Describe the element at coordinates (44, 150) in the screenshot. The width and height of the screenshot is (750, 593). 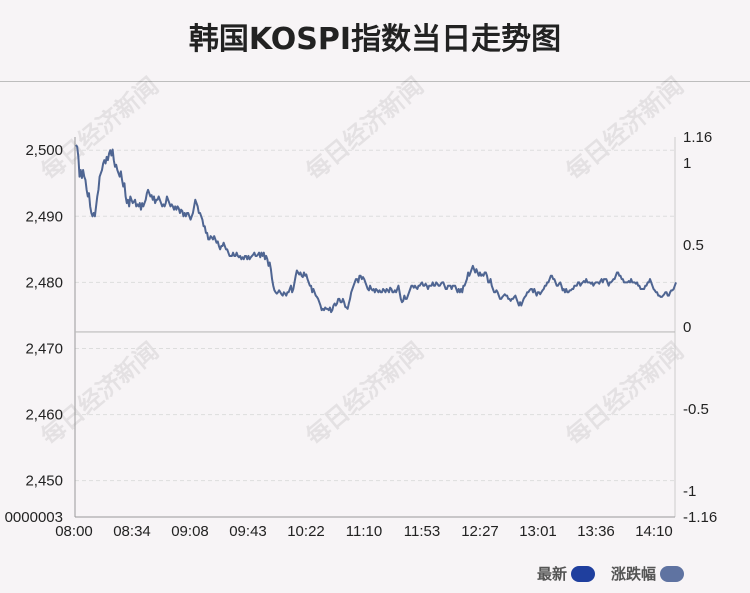
I see `y-left-tick-label: 2,500` at that location.